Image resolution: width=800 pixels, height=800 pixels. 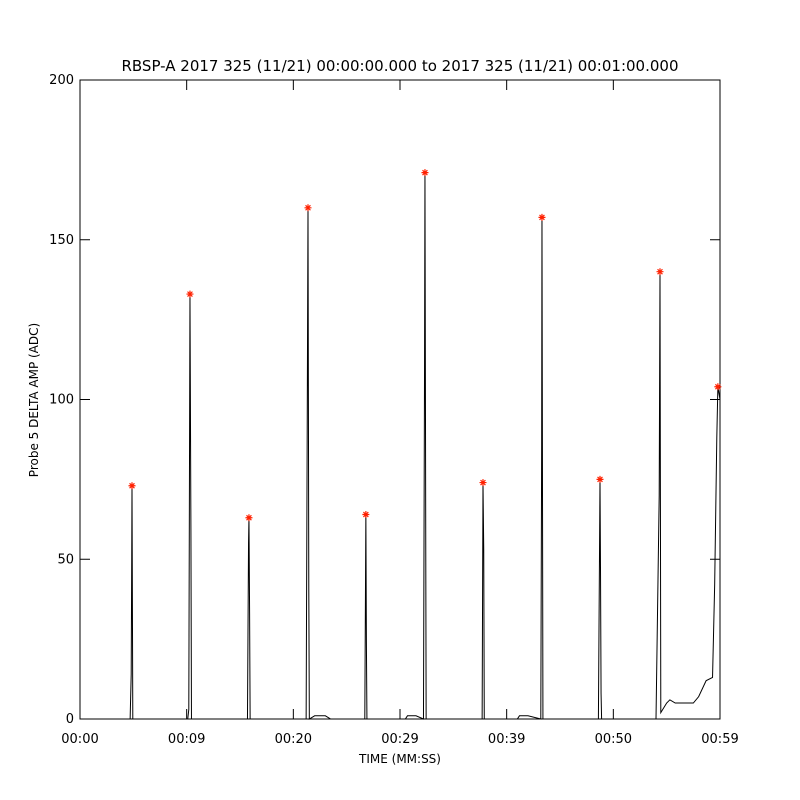 What do you see at coordinates (719, 739) in the screenshot?
I see `x-tick-label: 00:59` at bounding box center [719, 739].